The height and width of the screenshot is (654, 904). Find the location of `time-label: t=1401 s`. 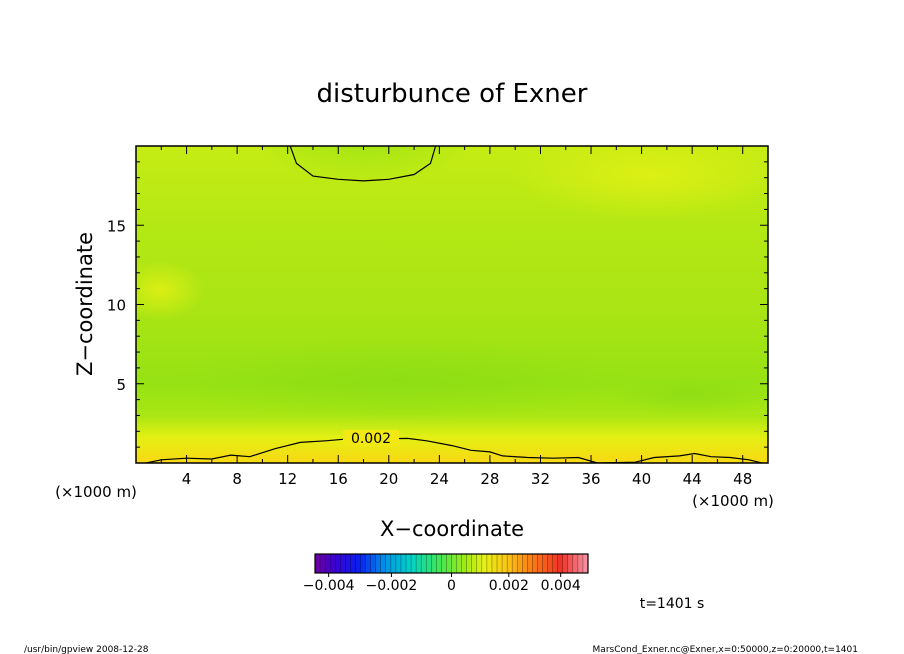

time-label: t=1401 s is located at coordinates (672, 604).